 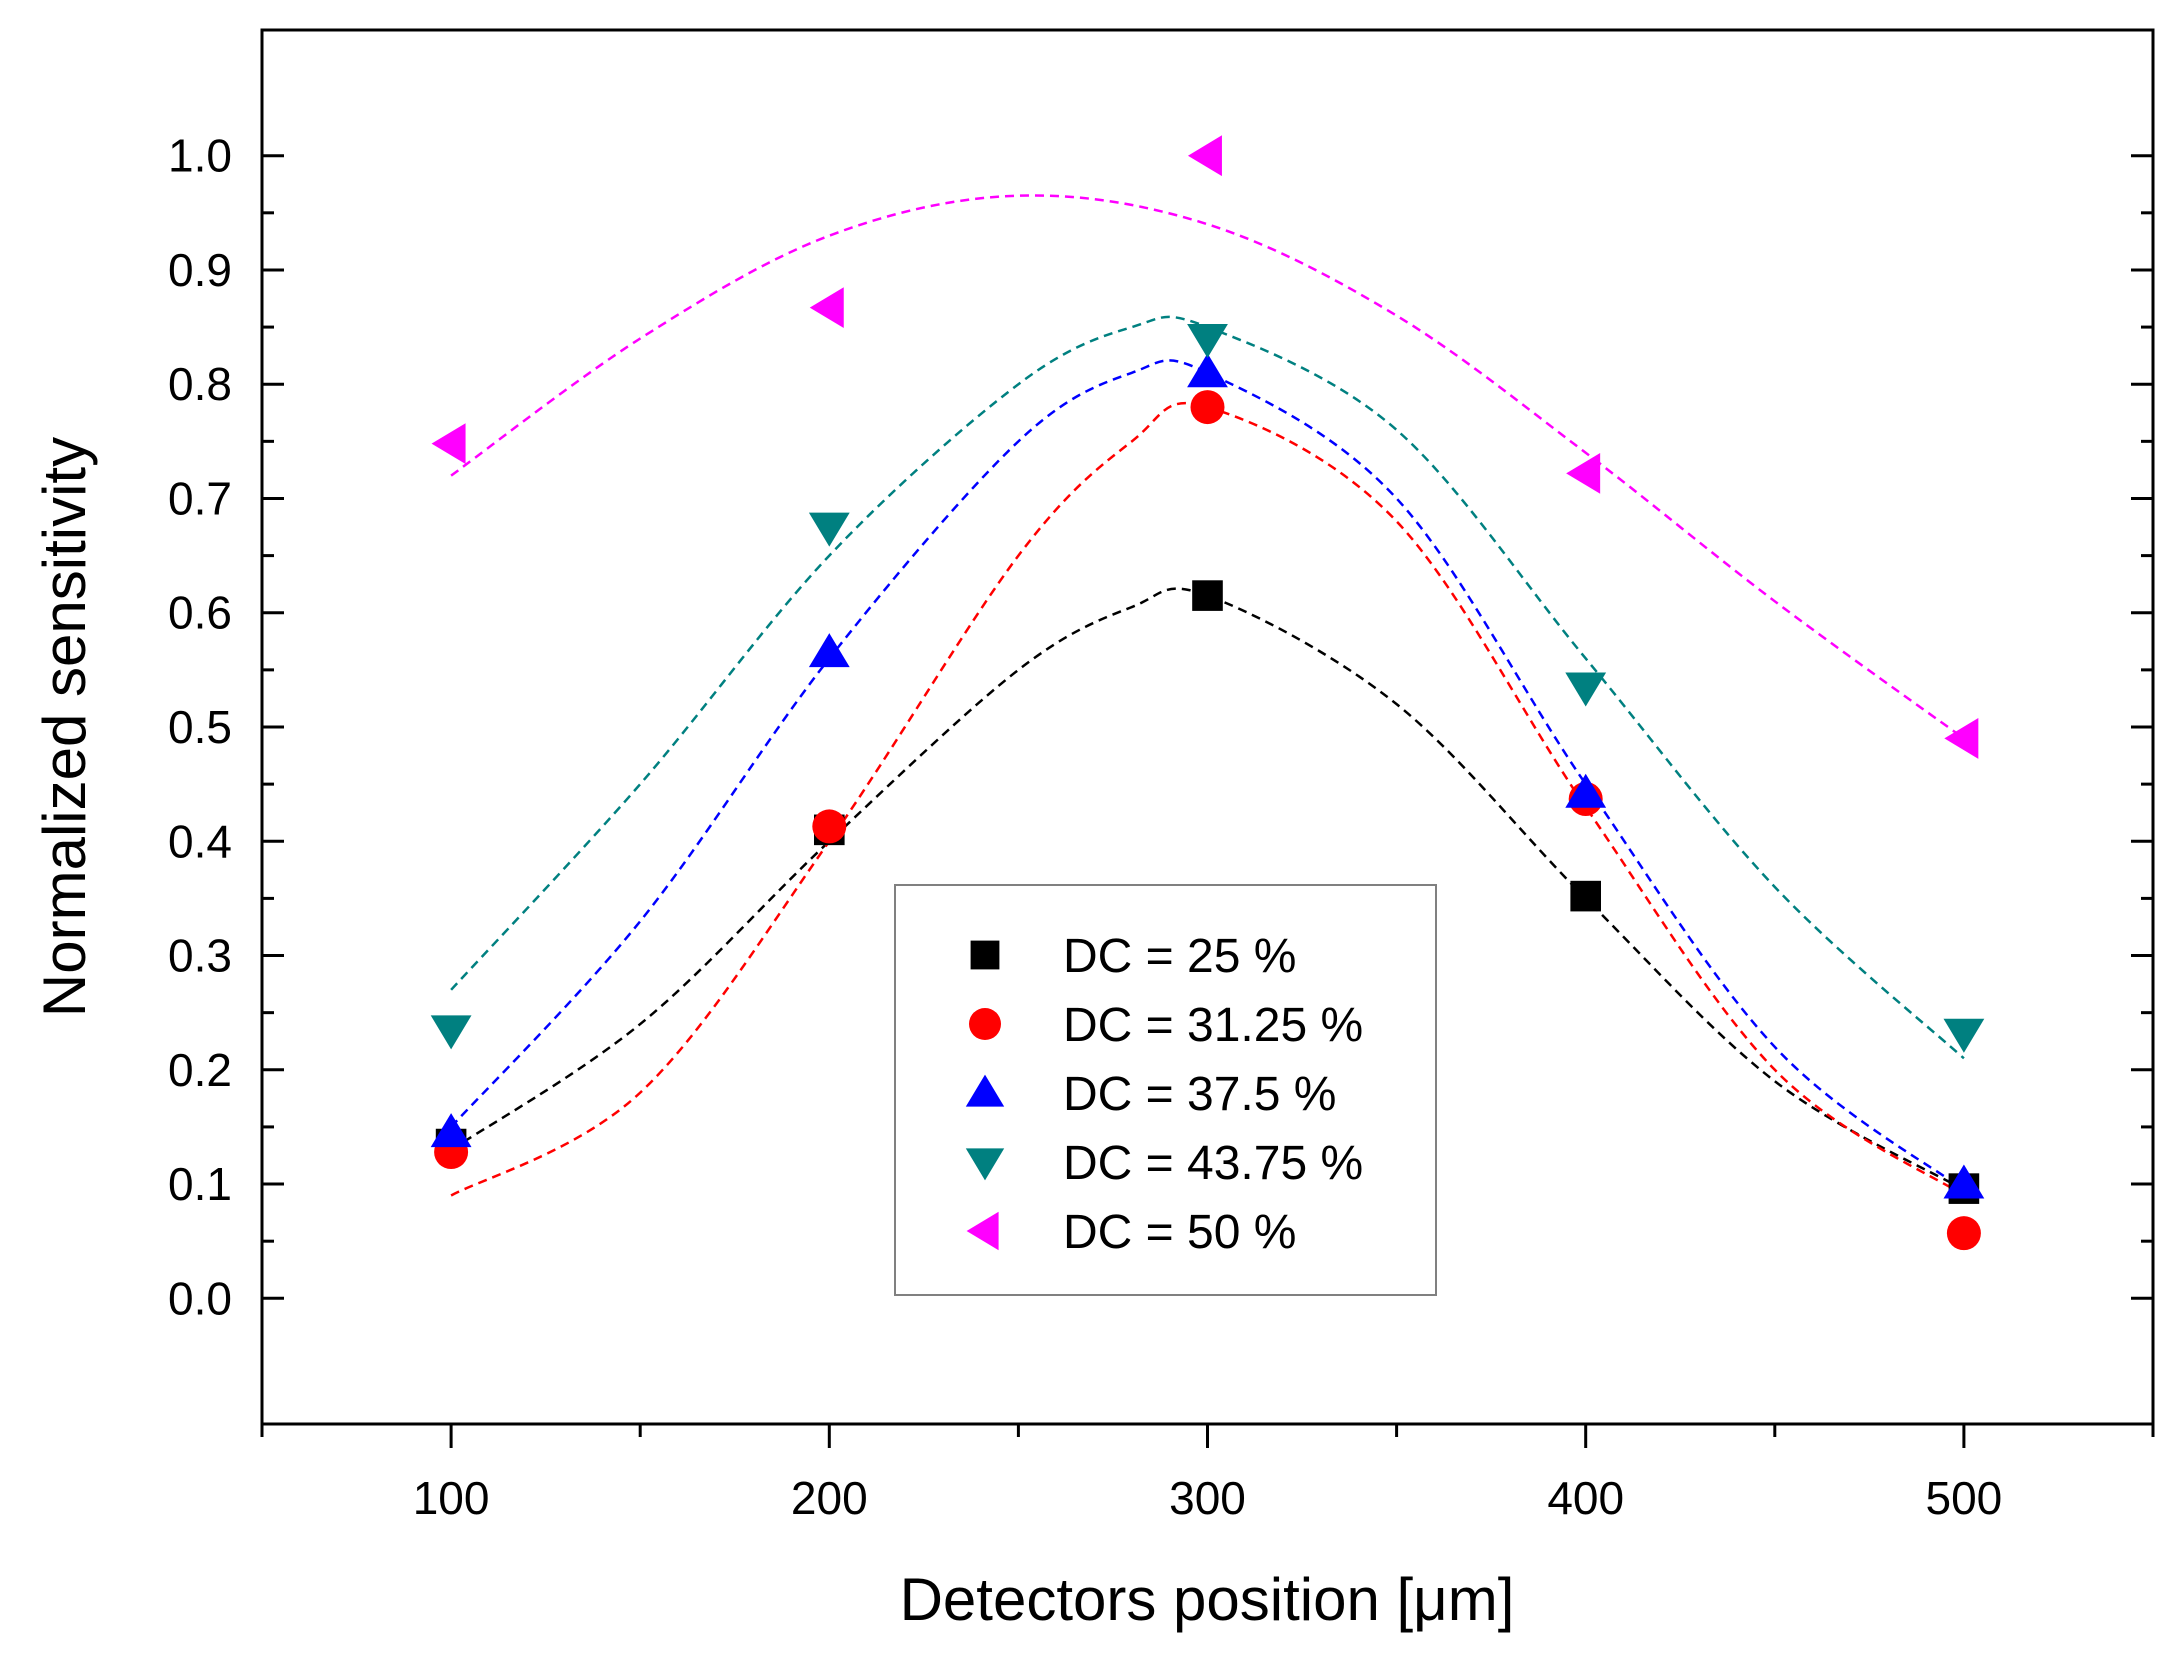 What do you see at coordinates (985, 955) in the screenshot?
I see `legend-marker-square` at bounding box center [985, 955].